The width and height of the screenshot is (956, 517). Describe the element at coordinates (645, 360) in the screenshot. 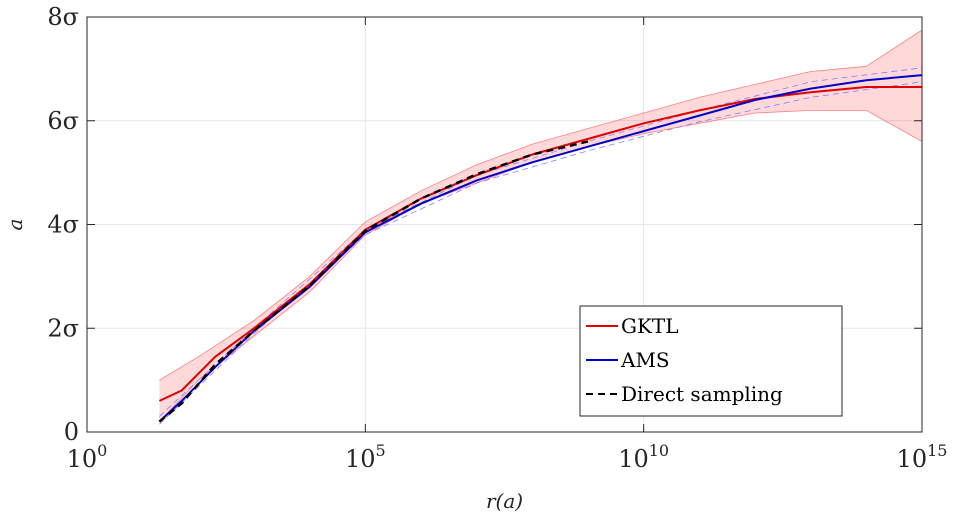

I see `legend-label-ams: AMS` at that location.